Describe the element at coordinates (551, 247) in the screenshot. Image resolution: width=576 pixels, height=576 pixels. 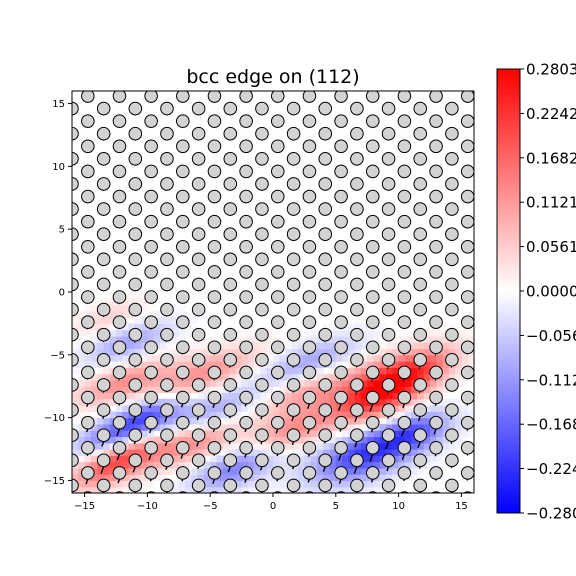
I see `colorbar-tick-label: 0.0561` at that location.